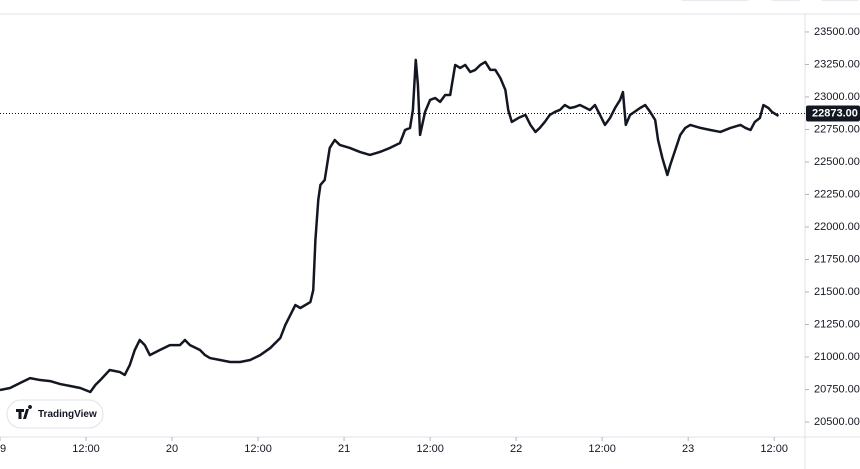  I want to click on last-price-label: 22873.00, so click(835, 113).